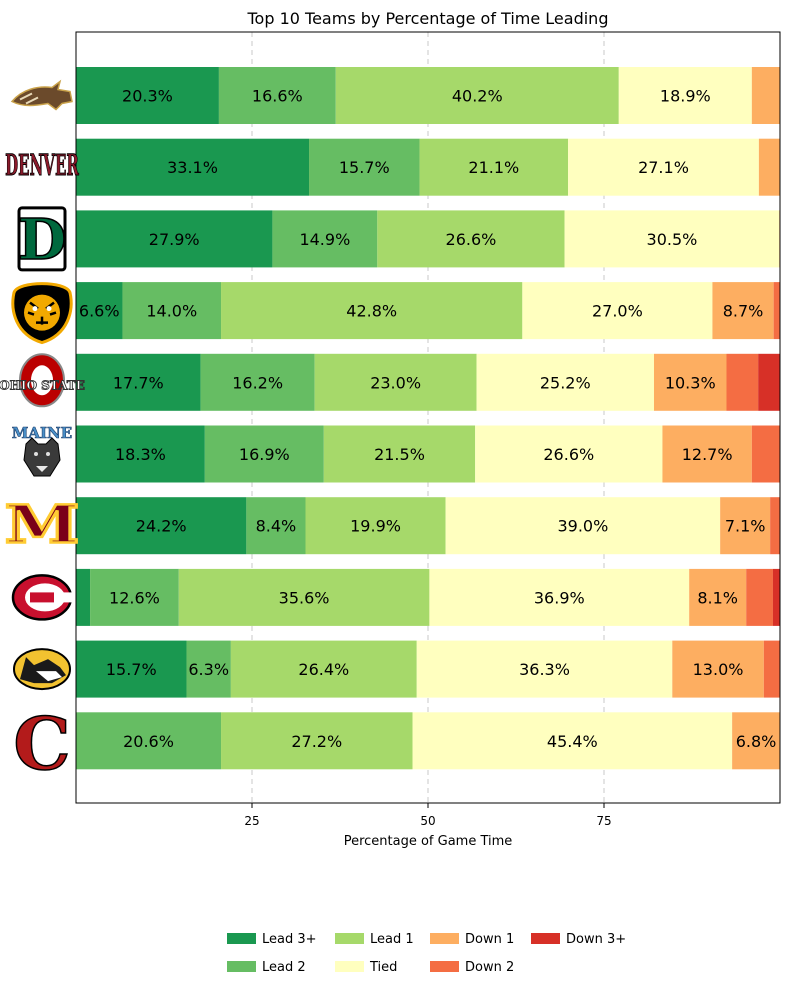 Image resolution: width=790 pixels, height=990 pixels. What do you see at coordinates (251, 821) in the screenshot?
I see `x-tick-label: 25` at bounding box center [251, 821].